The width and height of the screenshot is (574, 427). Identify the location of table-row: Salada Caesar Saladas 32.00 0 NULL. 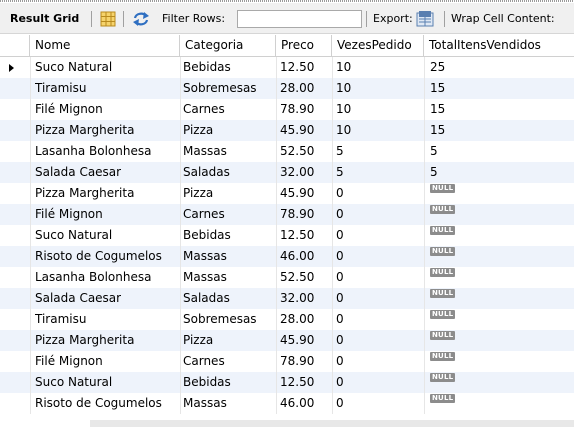
(287, 298).